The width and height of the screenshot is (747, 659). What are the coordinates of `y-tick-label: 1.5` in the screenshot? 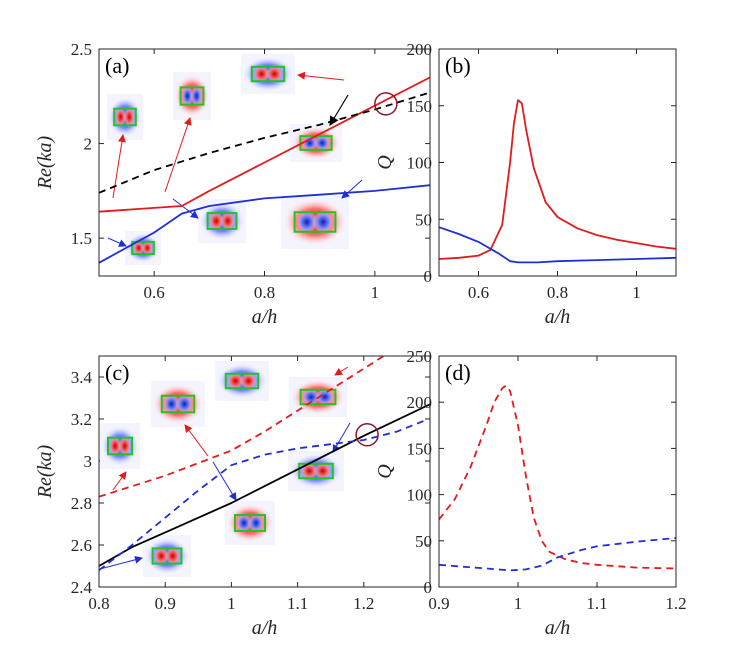 It's located at (81, 238).